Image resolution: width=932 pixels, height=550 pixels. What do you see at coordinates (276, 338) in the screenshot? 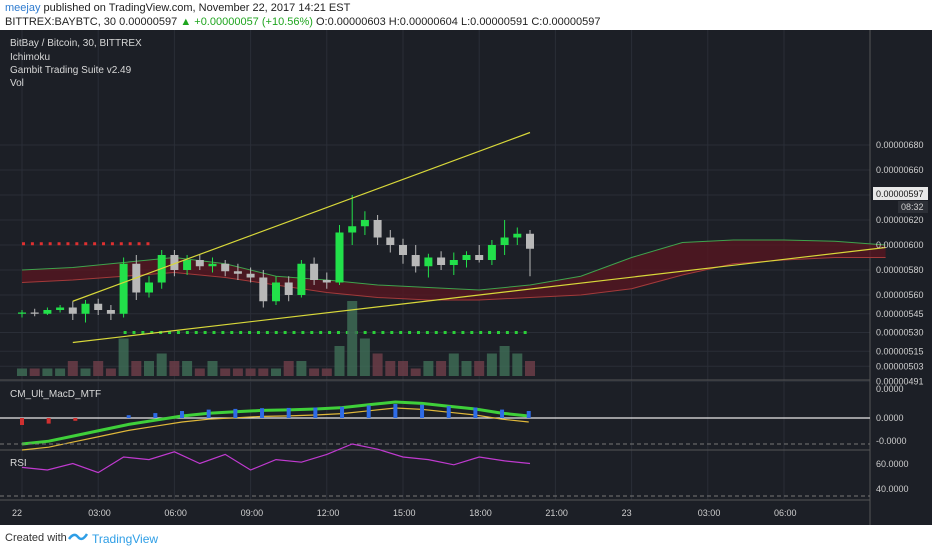
I see `volume-bars` at bounding box center [276, 338].